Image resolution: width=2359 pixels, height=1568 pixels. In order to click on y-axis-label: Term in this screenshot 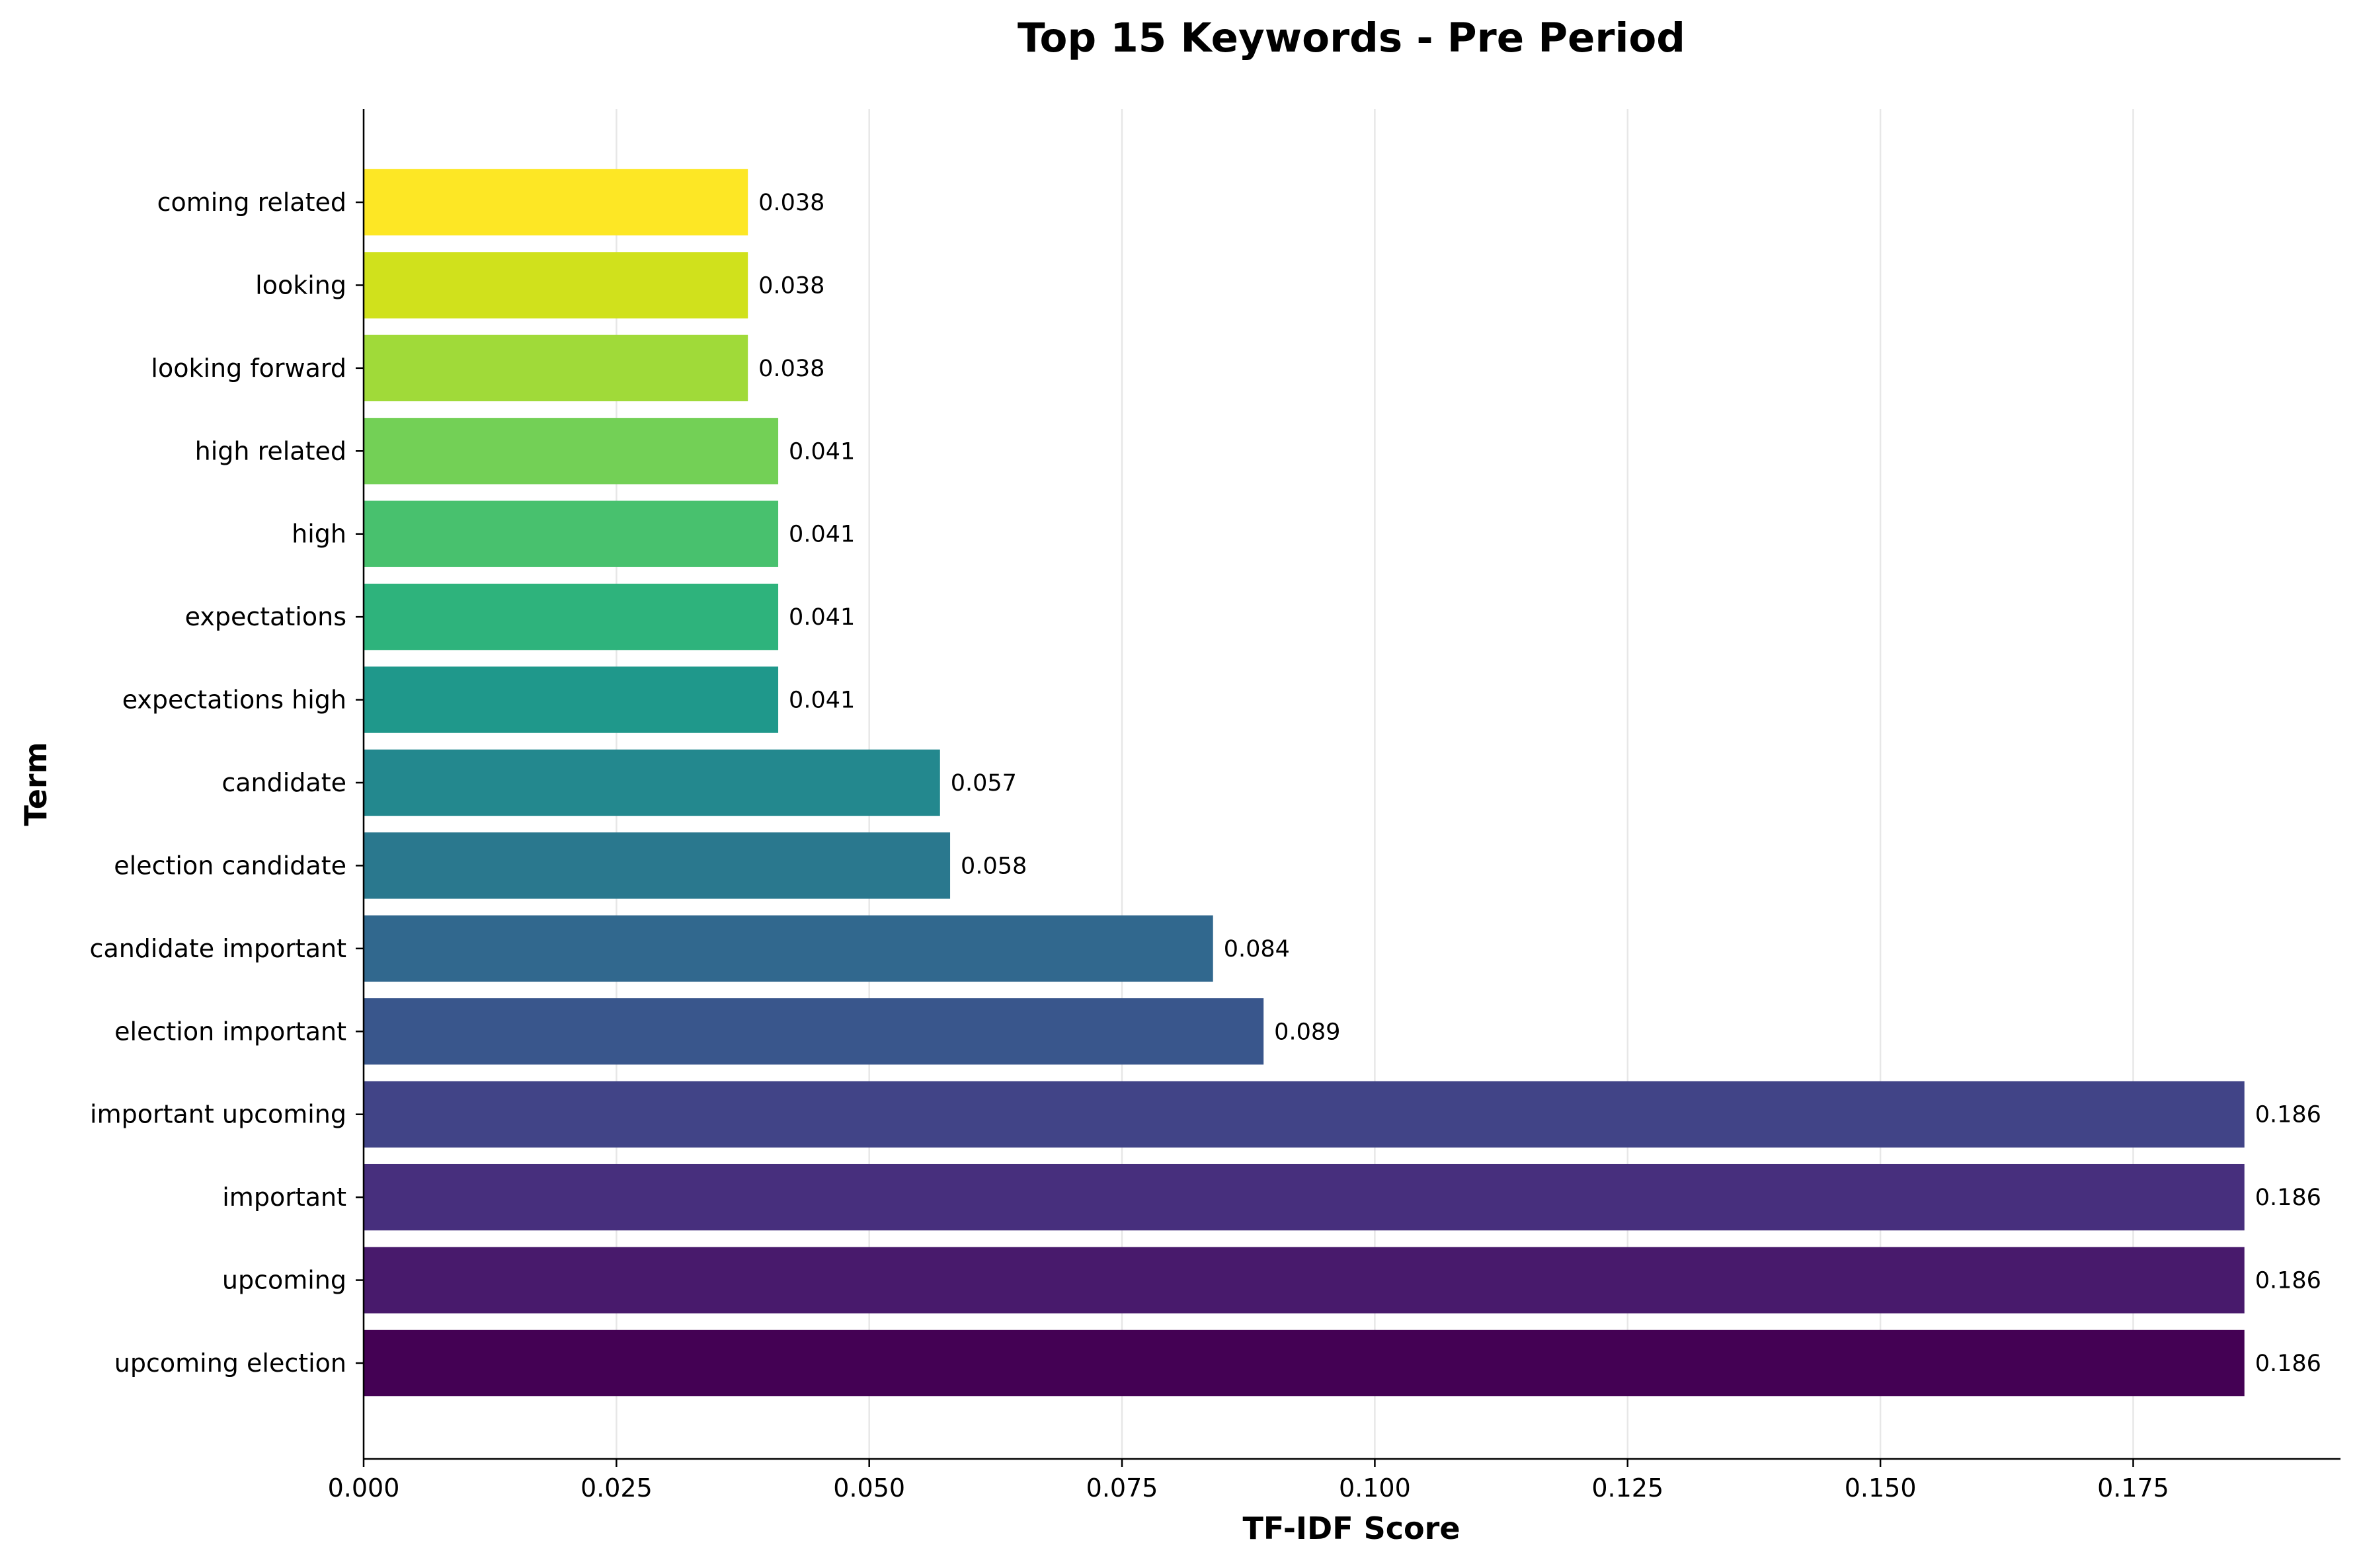, I will do `click(36, 784)`.